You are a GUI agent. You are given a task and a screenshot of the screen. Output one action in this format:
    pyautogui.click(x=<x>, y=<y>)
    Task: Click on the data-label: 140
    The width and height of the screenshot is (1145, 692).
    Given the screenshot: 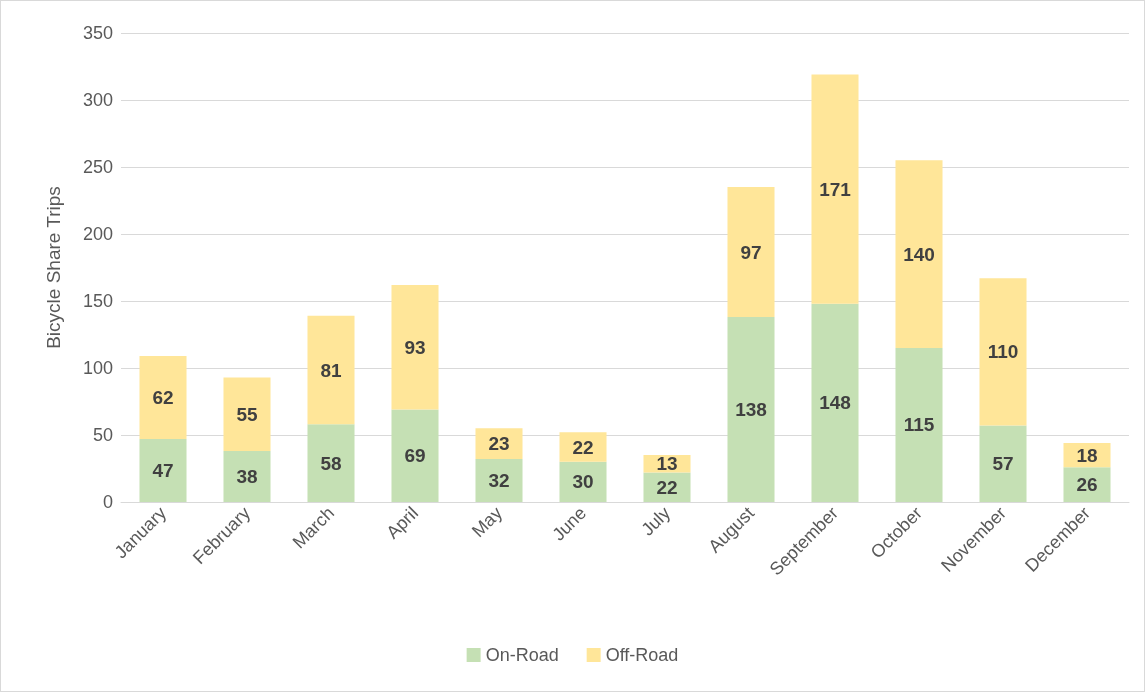 What is the action you would take?
    pyautogui.click(x=919, y=254)
    